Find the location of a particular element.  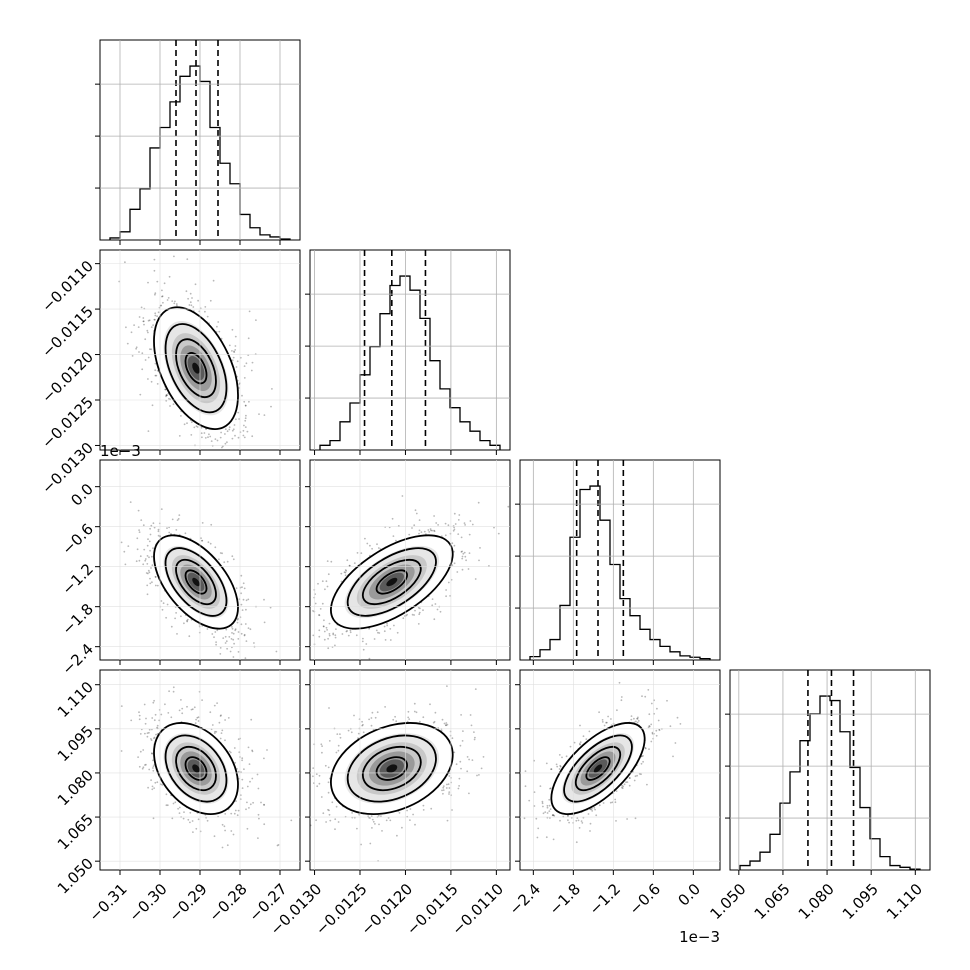

y-ticks is located at coordinates (97, 567).